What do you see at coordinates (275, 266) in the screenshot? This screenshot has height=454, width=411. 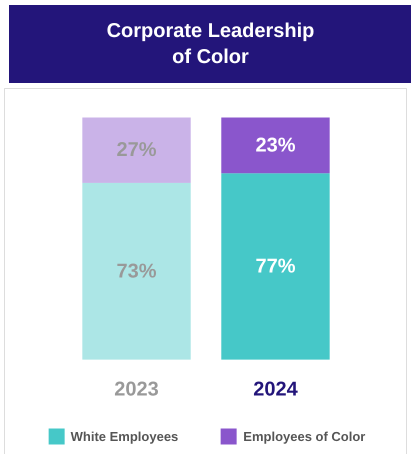 I see `data-label: 77%` at bounding box center [275, 266].